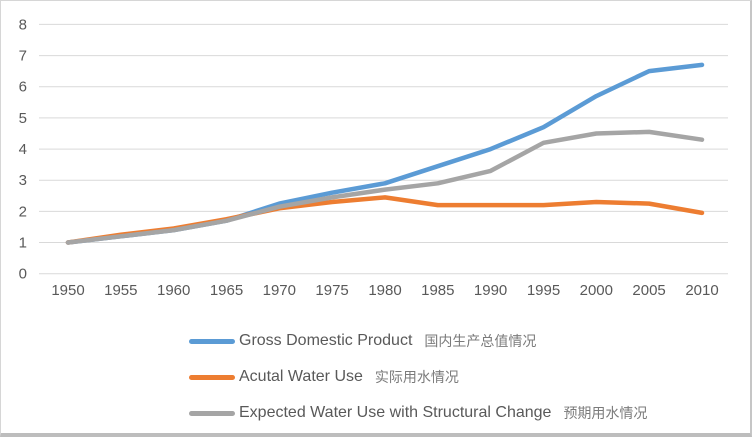 The image size is (752, 437). I want to click on actual-water-use-line-marker-icon, so click(212, 377).